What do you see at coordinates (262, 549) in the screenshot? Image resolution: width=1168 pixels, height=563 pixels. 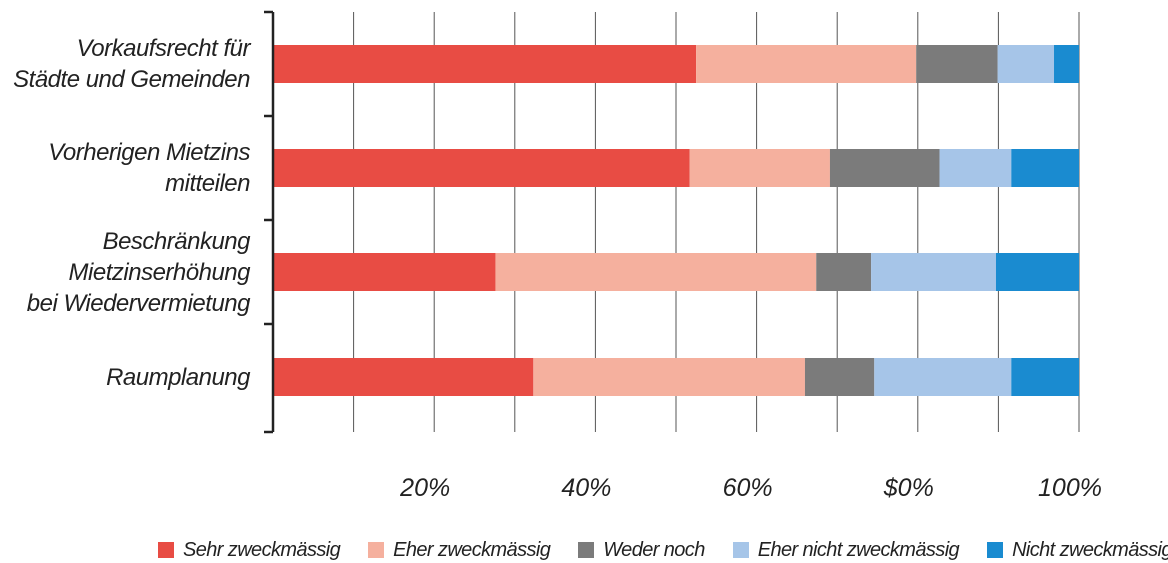 I see `legend-label: Sehr zweckmässig` at bounding box center [262, 549].